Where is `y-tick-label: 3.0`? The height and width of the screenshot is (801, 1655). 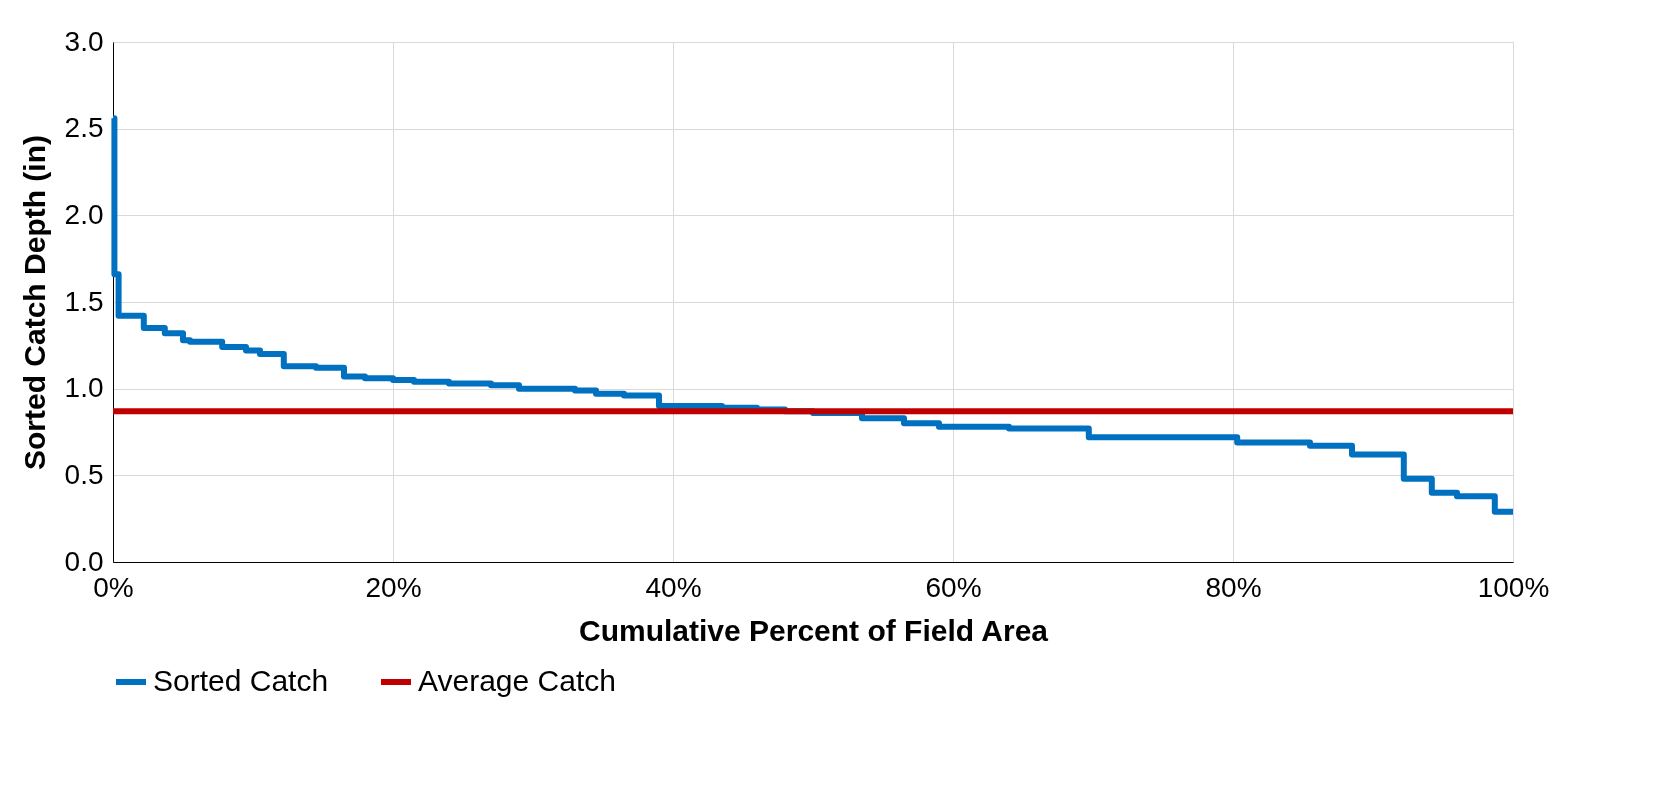 y-tick-label: 3.0 is located at coordinates (84, 41).